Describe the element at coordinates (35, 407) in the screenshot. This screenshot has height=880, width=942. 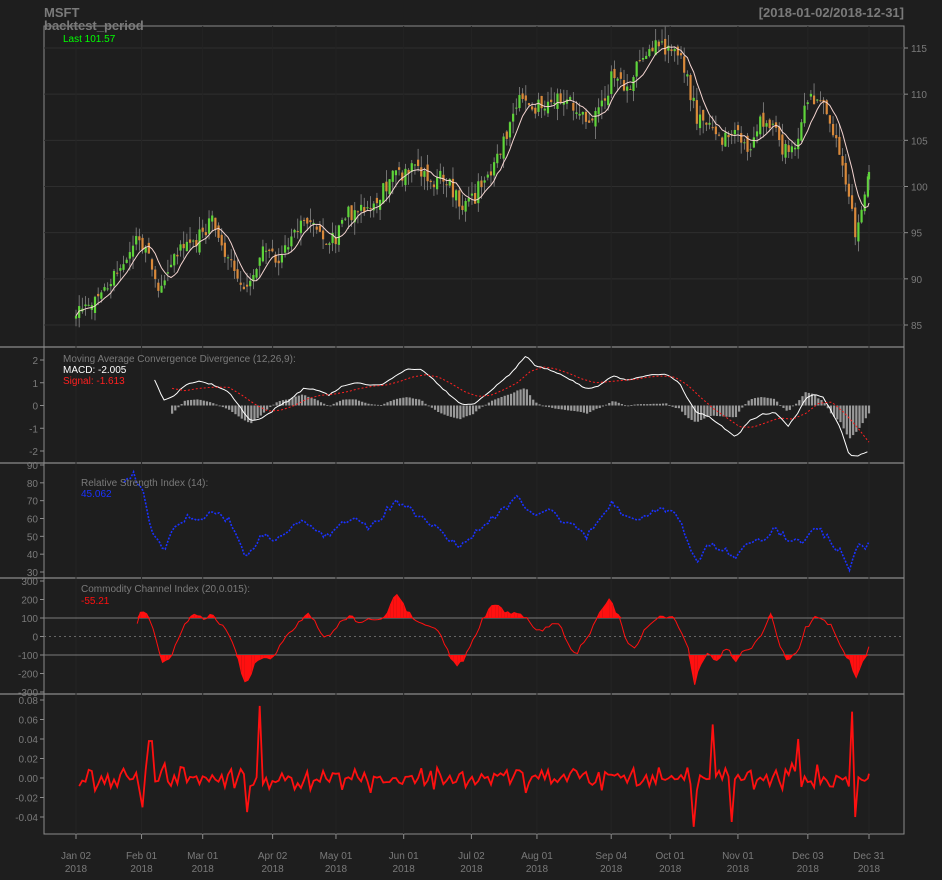
I see `macd-y-tick-label: 0` at that location.